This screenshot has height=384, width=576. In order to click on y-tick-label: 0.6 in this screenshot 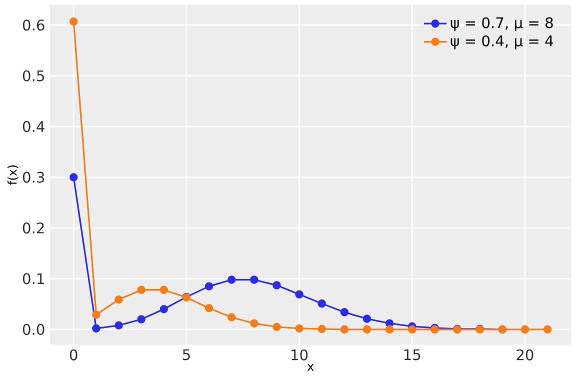, I will do `click(33, 25)`.